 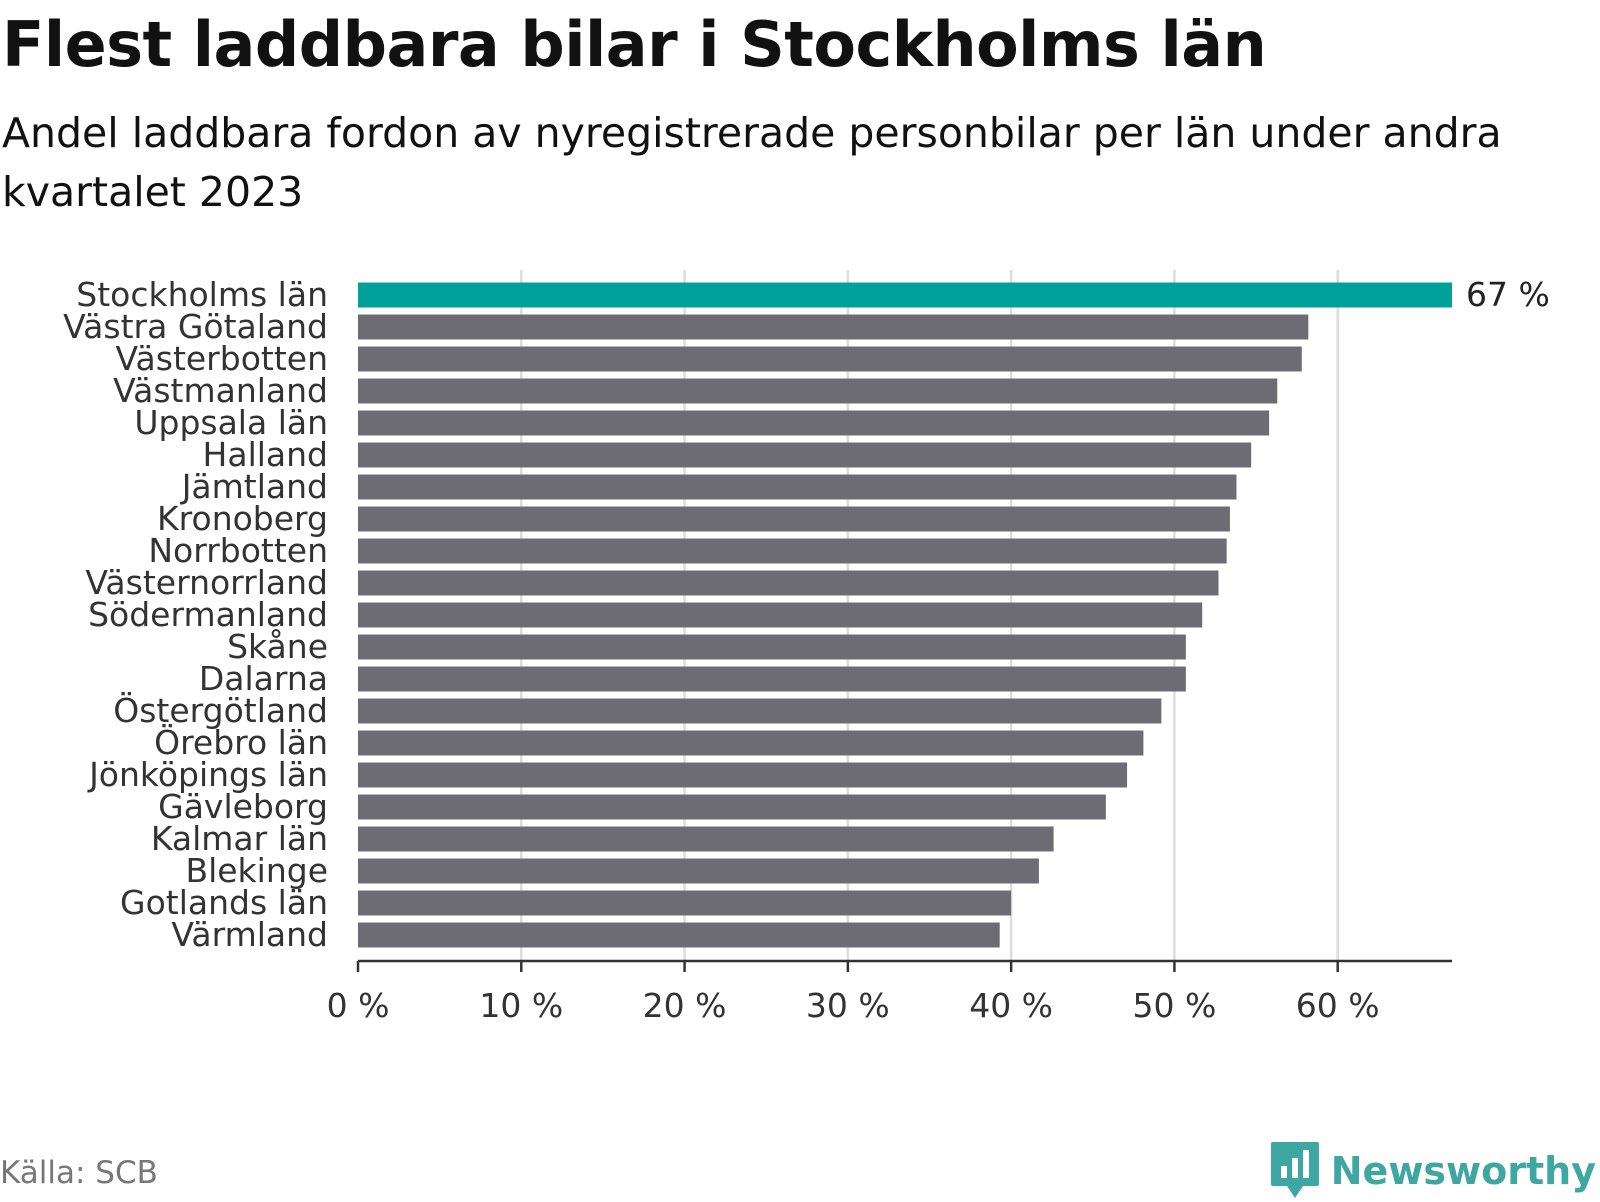 What do you see at coordinates (239, 838) in the screenshot?
I see `category-label: Kalmar län` at bounding box center [239, 838].